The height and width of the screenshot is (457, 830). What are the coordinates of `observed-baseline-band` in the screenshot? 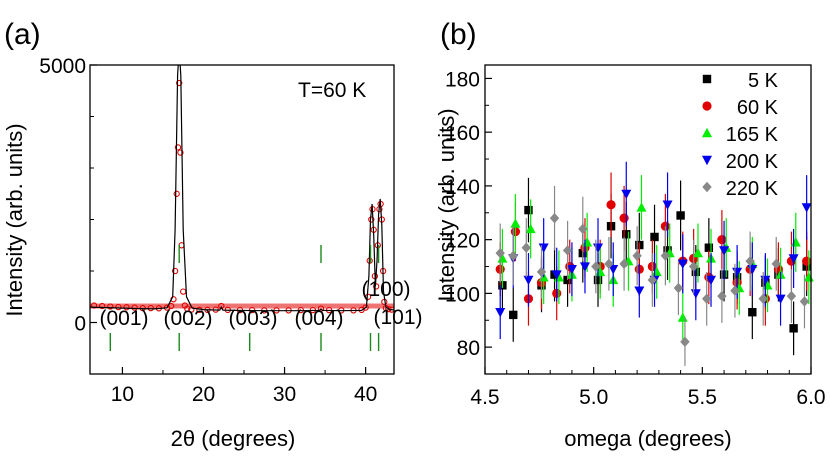 It's located at (242, 306).